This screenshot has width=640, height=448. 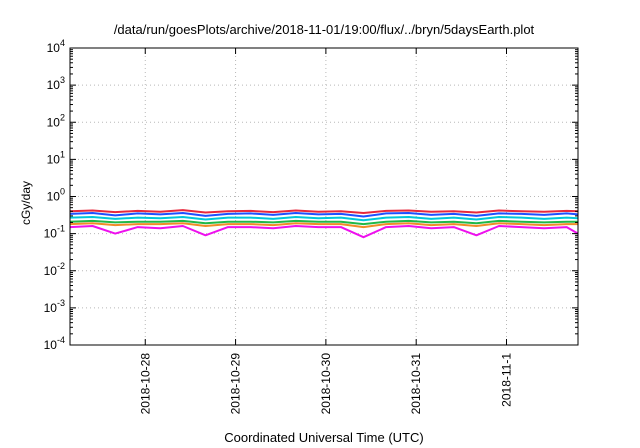 I want to click on x-tick-label: 2018-11-1, so click(x=507, y=380).